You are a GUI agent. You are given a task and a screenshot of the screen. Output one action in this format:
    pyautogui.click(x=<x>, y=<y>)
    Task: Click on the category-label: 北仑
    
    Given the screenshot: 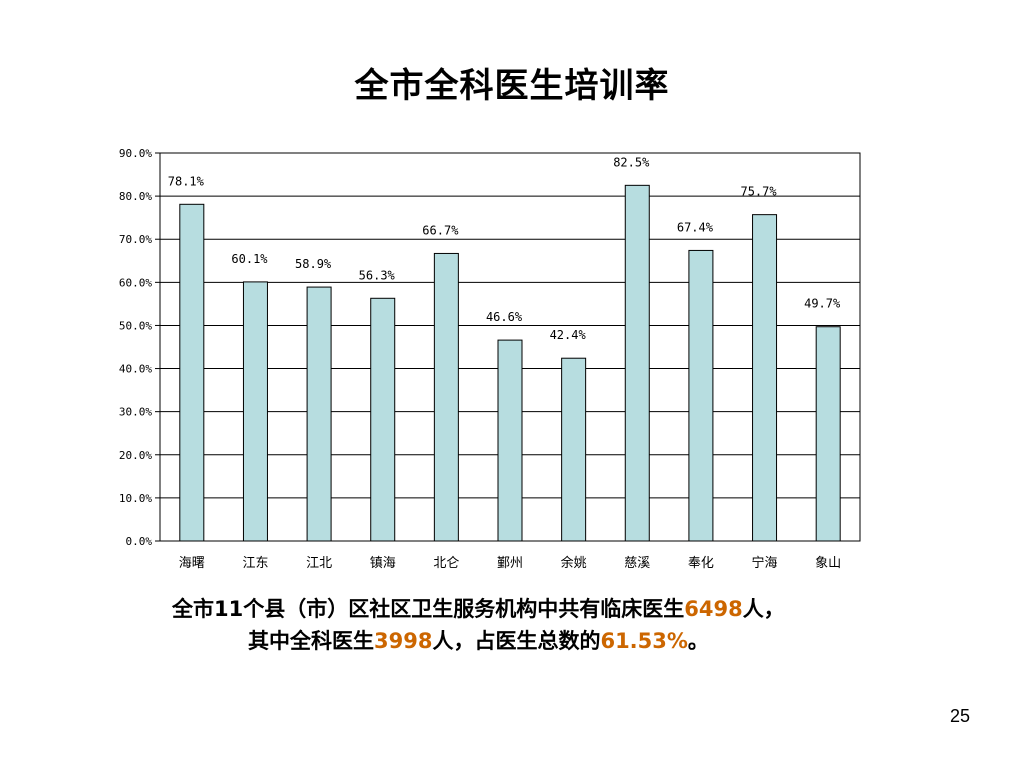 What is the action you would take?
    pyautogui.click(x=446, y=563)
    